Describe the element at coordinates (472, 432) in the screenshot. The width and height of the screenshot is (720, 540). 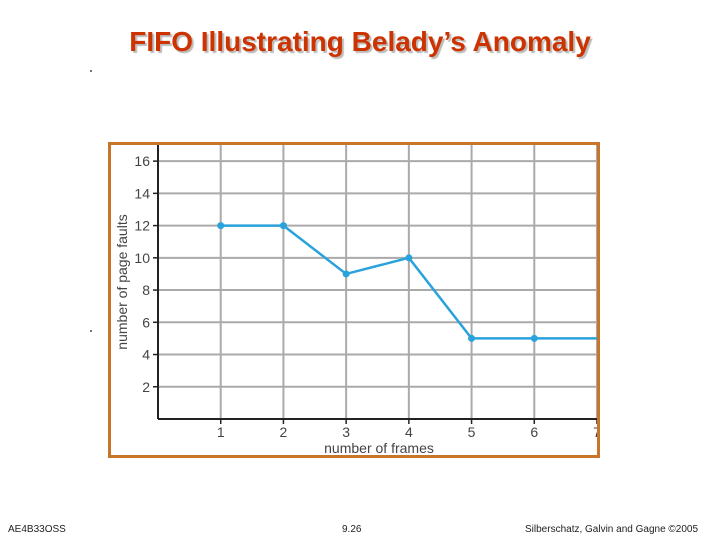
I see `x-tick-label: 5` at that location.